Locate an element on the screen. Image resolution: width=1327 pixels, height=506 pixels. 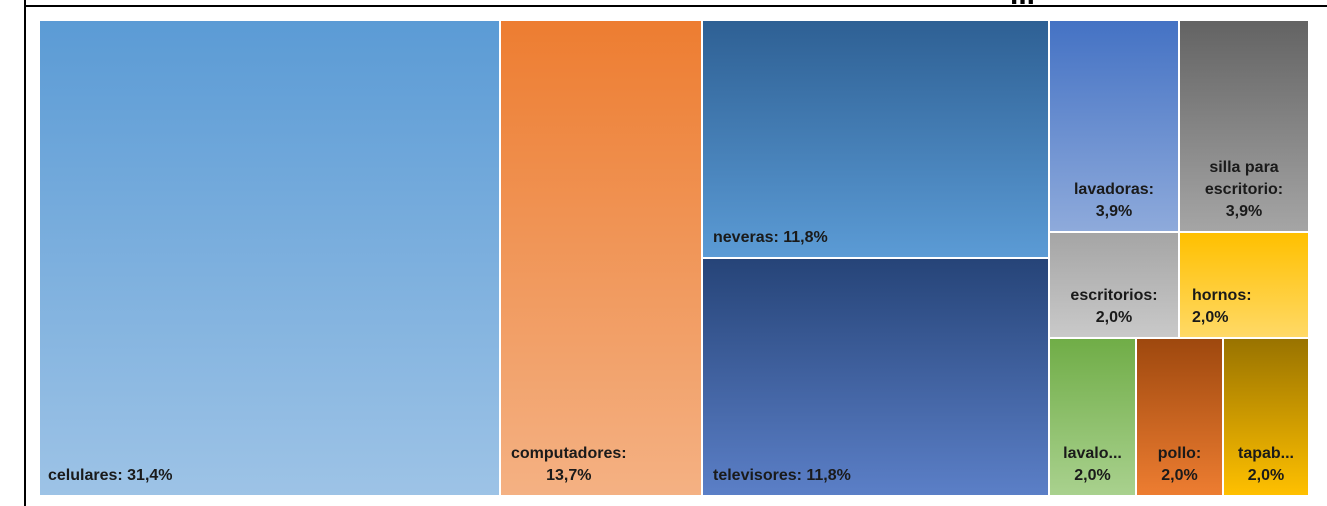
tile-silla-para-escritorio: silla para escritorio: 3,9% is located at coordinates (1244, 126).